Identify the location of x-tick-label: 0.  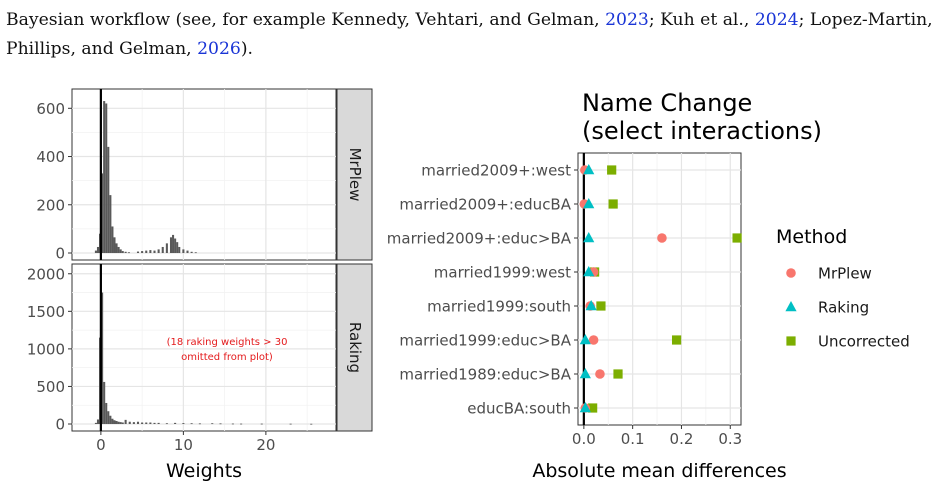
(101, 445).